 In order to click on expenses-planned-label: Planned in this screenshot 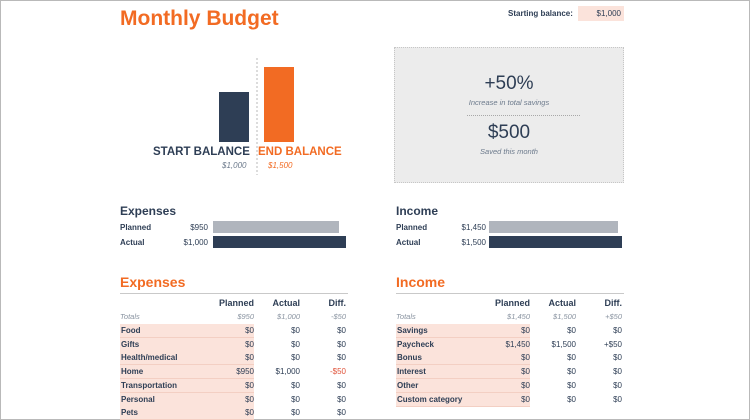, I will do `click(136, 227)`.